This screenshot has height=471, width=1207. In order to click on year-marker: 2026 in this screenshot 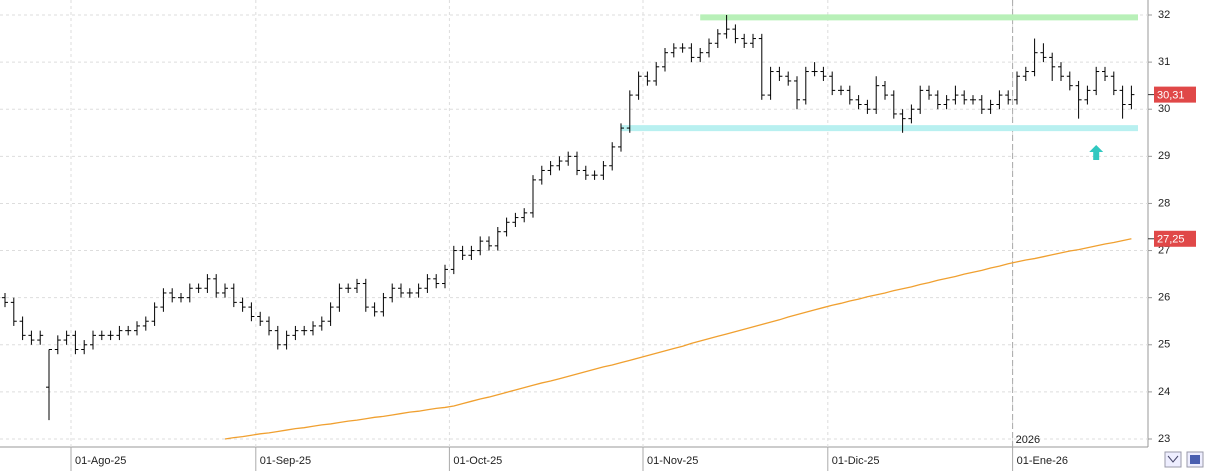, I will do `click(1028, 440)`.